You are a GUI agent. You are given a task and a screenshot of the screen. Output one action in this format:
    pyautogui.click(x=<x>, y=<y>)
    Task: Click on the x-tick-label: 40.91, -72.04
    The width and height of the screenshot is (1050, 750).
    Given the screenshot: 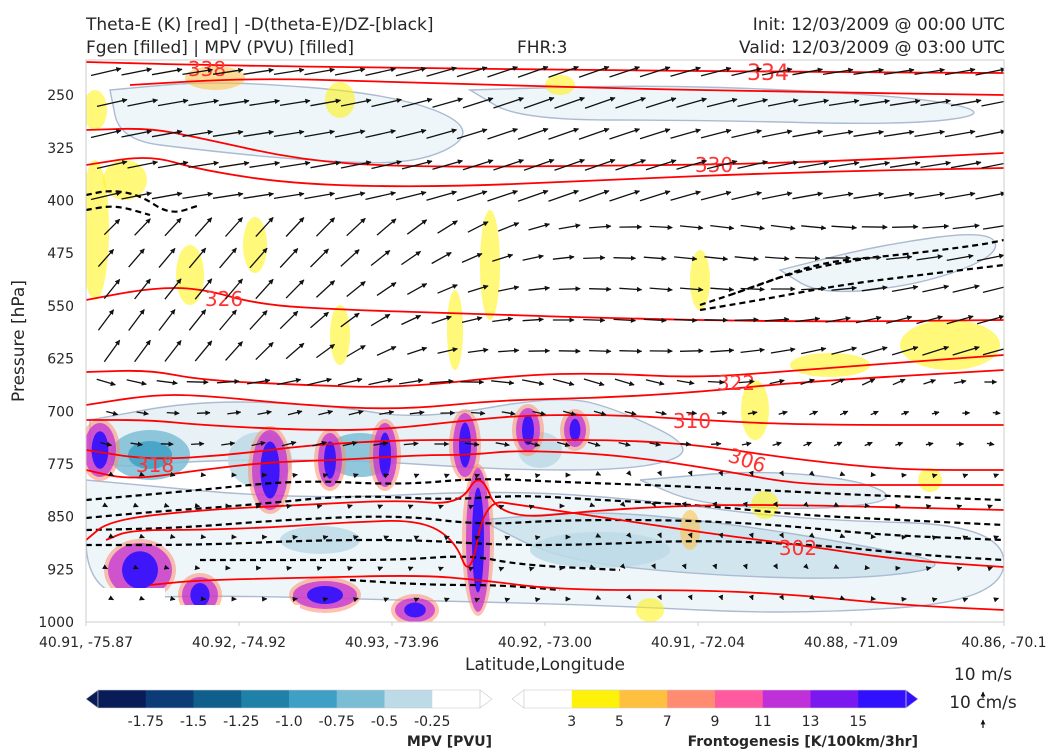 What is the action you would take?
    pyautogui.click(x=698, y=643)
    